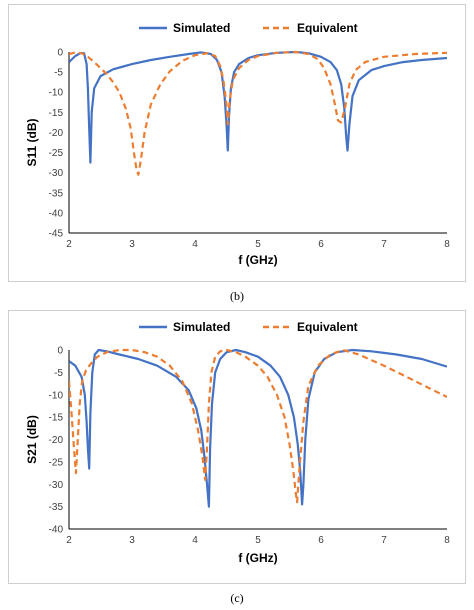  What do you see at coordinates (32, 439) in the screenshot?
I see `y-axis-label: S21 (dB)` at bounding box center [32, 439].